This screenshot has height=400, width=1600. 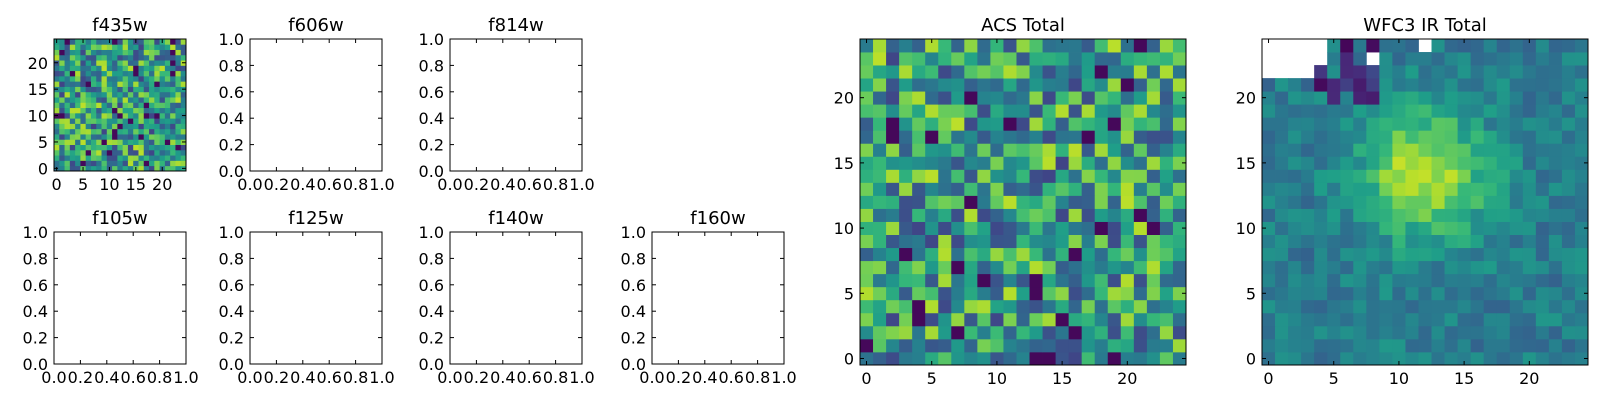 What do you see at coordinates (633, 364) in the screenshot?
I see `y-tick-label: 0.0` at bounding box center [633, 364].